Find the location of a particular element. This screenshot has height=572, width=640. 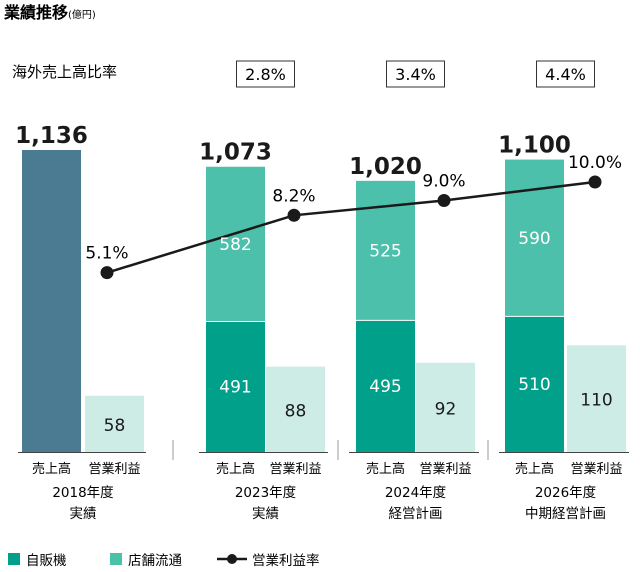

operating-margin-label: 9.0% is located at coordinates (443, 182).